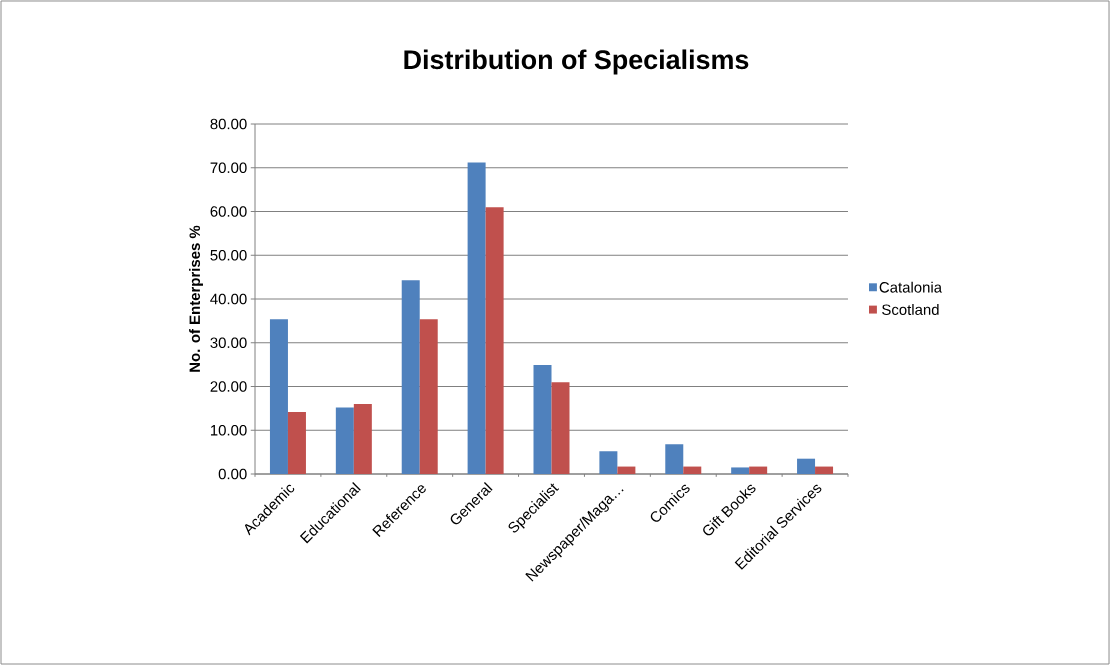  Describe the element at coordinates (228, 299) in the screenshot. I see `y-tick-label: 40.00` at that location.